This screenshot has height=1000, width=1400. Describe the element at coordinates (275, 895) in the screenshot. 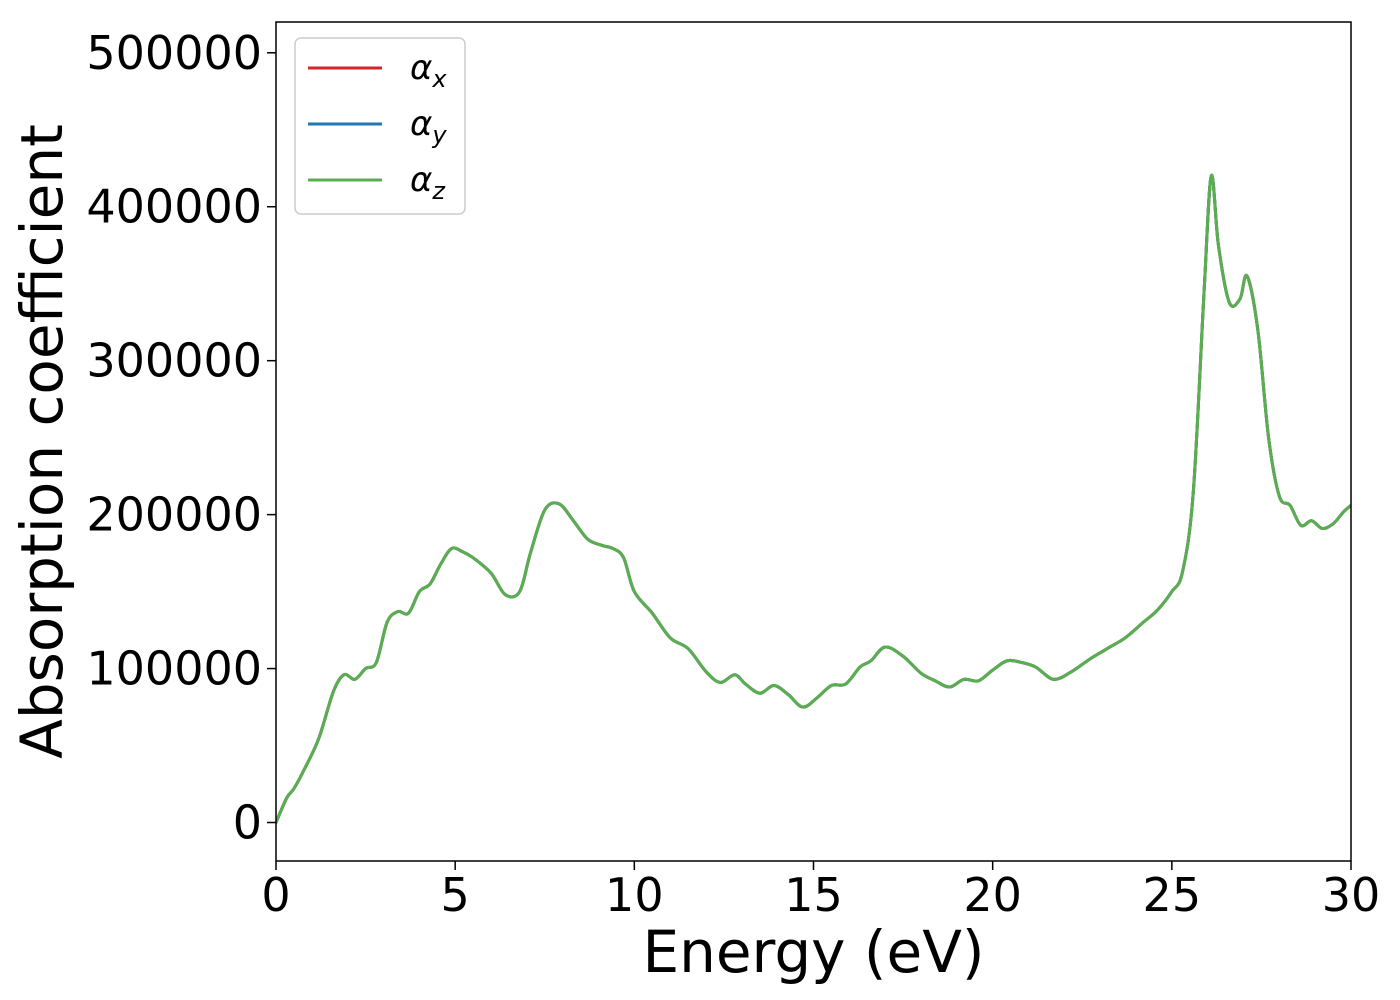

I see `x-tick-label: 0` at that location.